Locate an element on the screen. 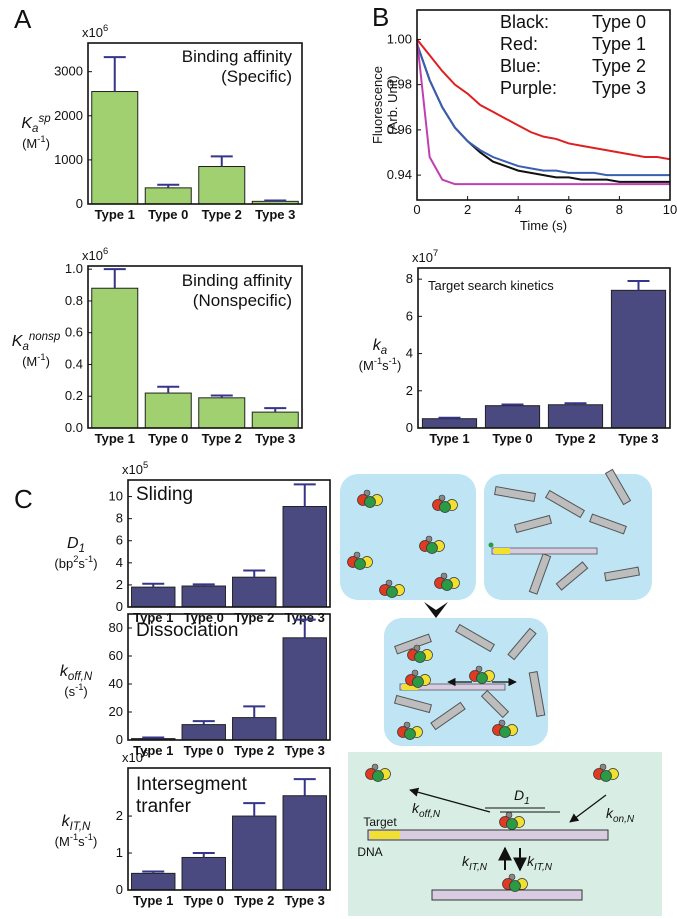 The image size is (677, 919). y-tick-label: 8 is located at coordinates (409, 278).